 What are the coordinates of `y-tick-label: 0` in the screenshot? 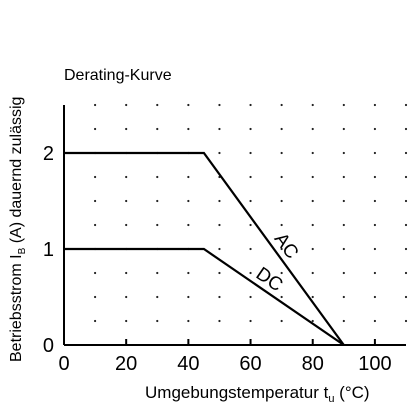 It's located at (48, 346).